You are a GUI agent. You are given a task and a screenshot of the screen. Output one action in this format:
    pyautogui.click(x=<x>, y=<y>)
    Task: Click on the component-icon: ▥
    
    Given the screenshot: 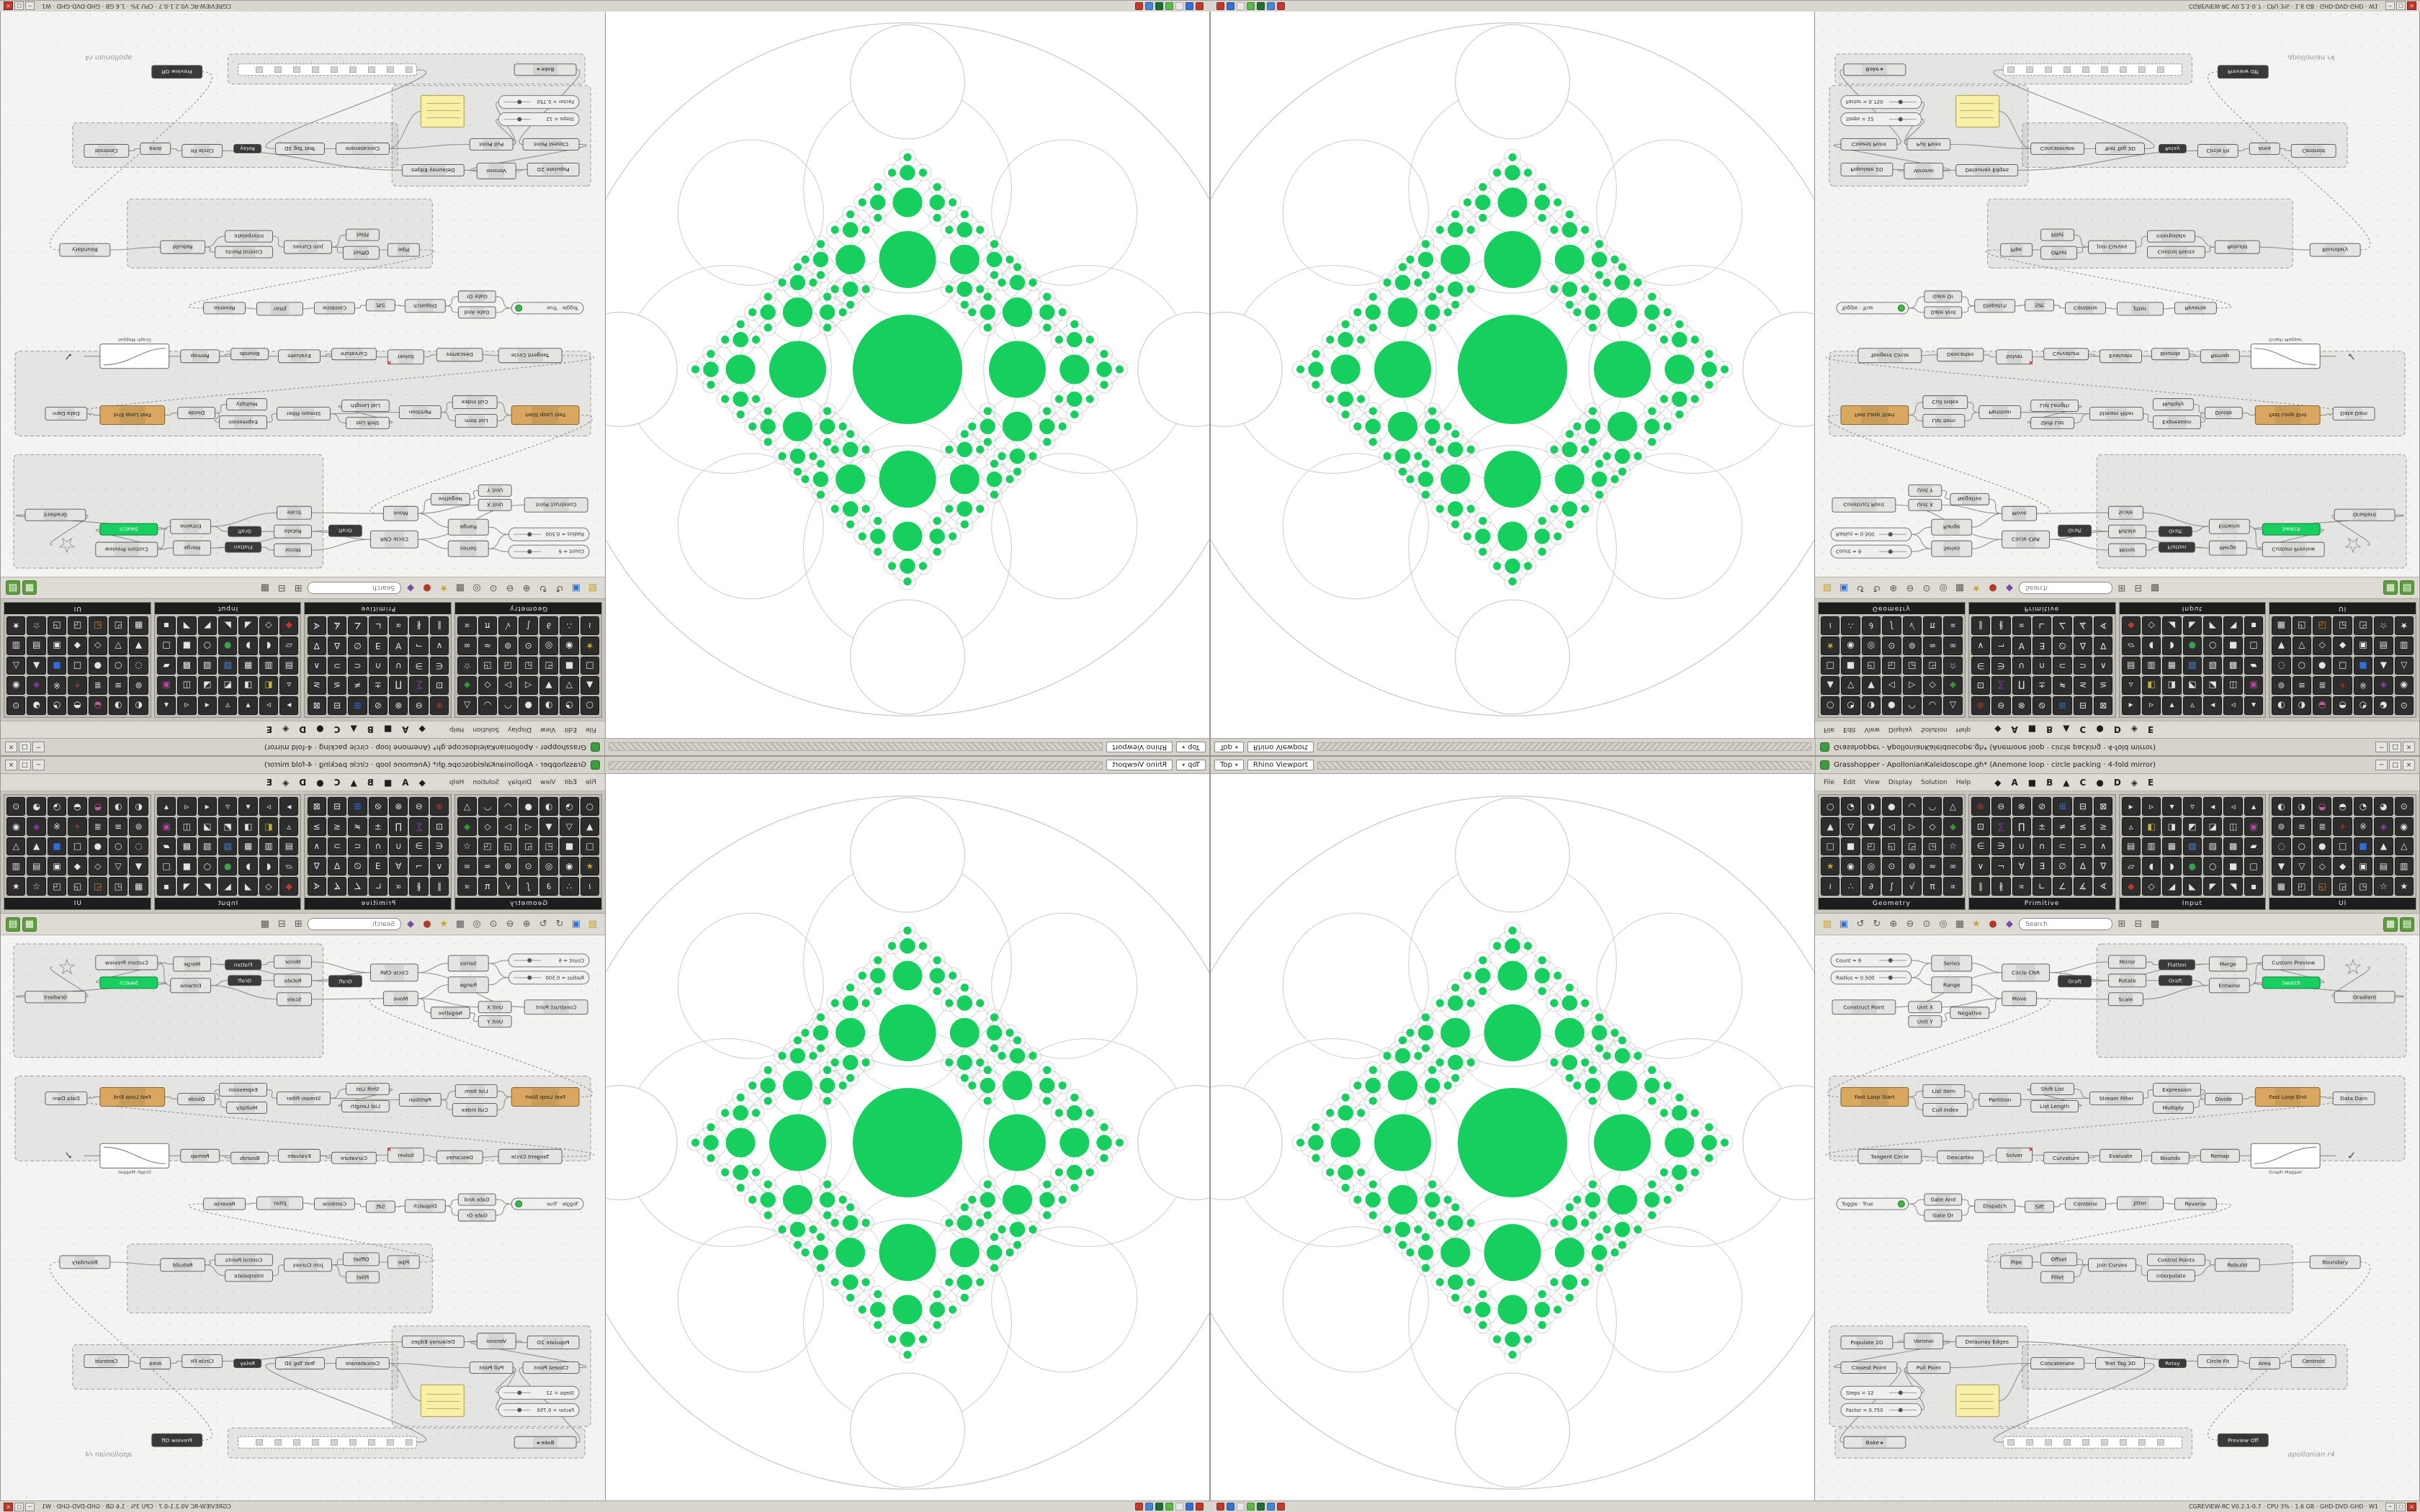 What is the action you would take?
    pyautogui.click(x=2151, y=846)
    